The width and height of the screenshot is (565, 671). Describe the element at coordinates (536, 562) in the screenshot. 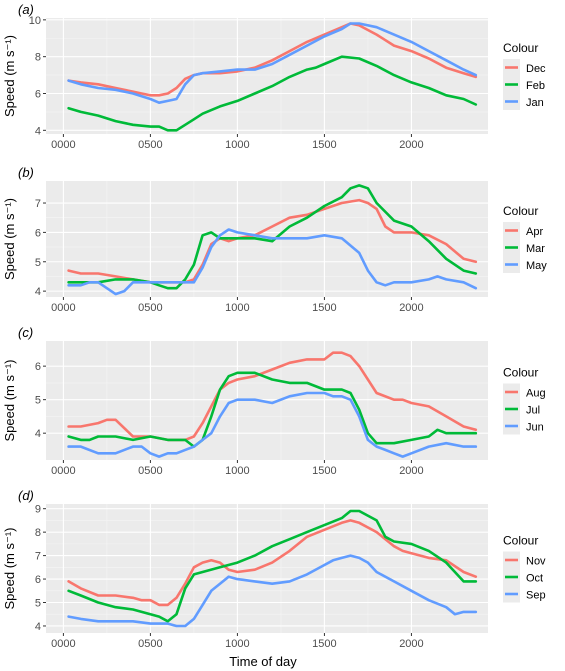

I see `legend-label: Nov` at that location.